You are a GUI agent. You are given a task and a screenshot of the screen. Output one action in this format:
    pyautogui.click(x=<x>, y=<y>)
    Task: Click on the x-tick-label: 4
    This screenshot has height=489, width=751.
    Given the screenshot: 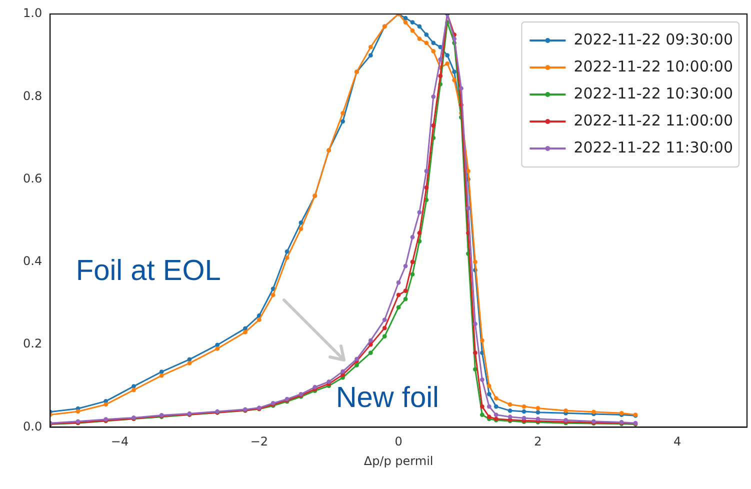 What is the action you would take?
    pyautogui.click(x=677, y=441)
    